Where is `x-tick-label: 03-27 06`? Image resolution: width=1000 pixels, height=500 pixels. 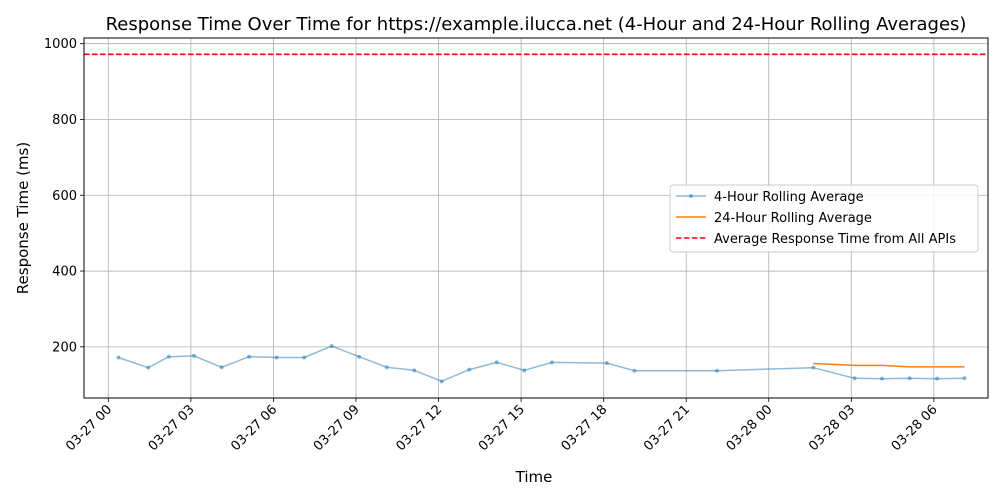
x-tick-label: 03-27 06 is located at coordinates (254, 428).